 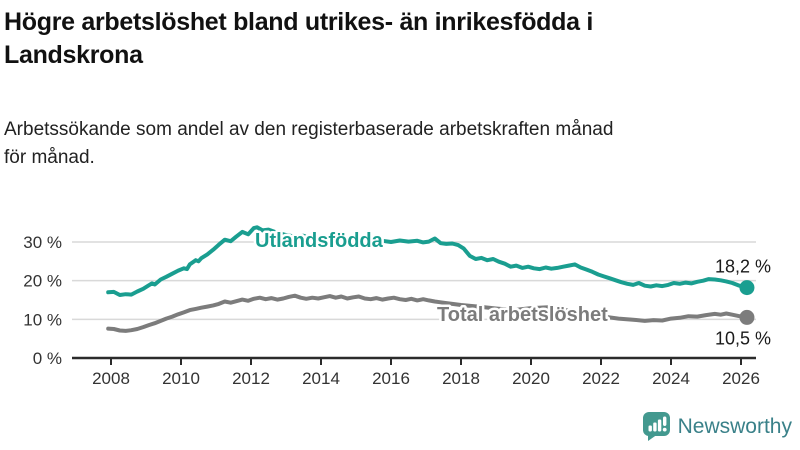 I want to click on x-tick-label: 2012, so click(x=251, y=378).